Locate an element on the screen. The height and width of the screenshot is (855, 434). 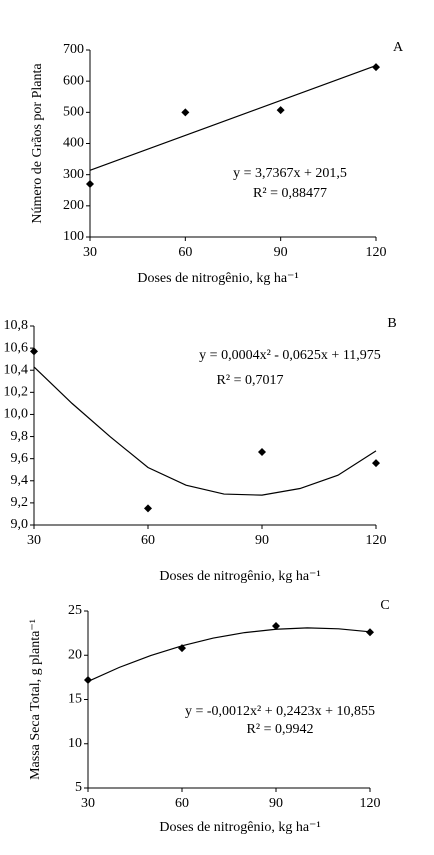
equation: y = 0,0004x² - 0,0625x + 11,975 is located at coordinates (290, 355).